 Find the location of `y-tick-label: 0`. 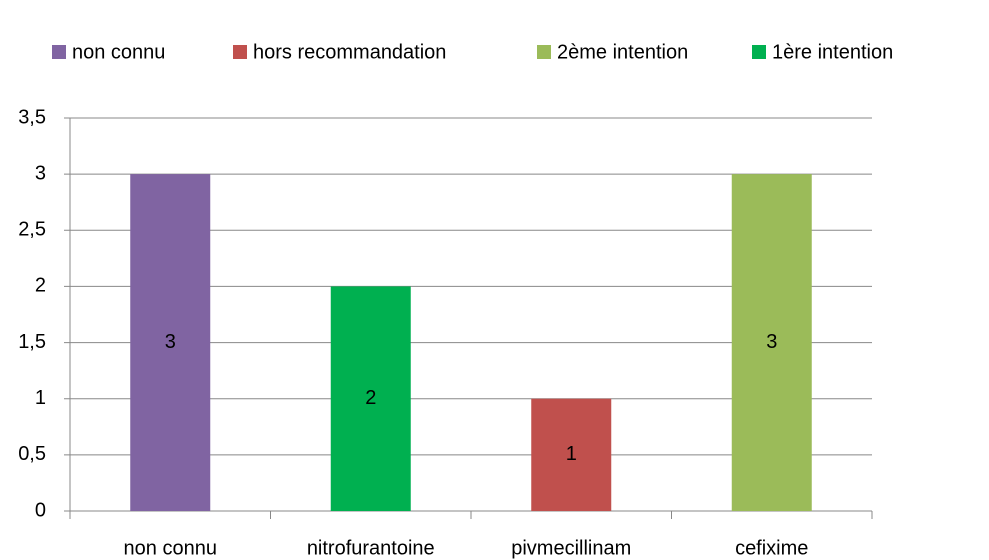

y-tick-label: 0 is located at coordinates (40, 510).